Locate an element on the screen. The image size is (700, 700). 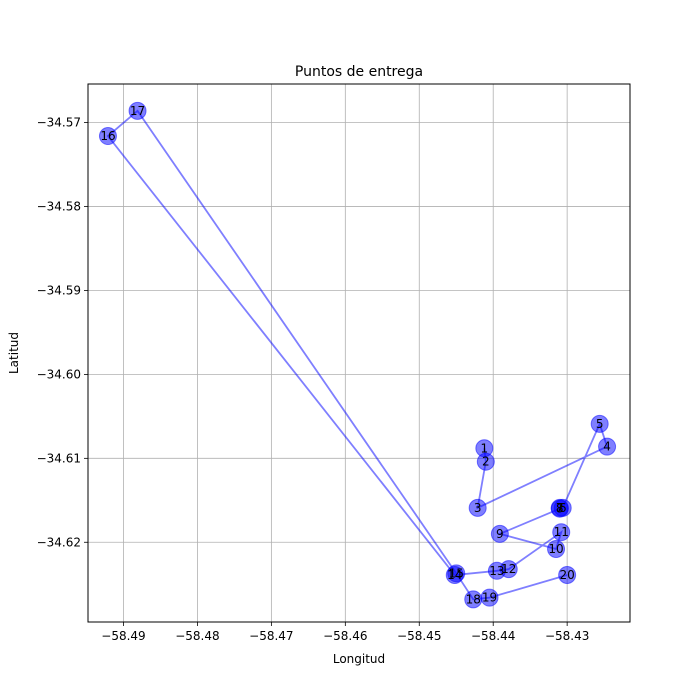
delivery-point-label: 9 is located at coordinates (500, 534).